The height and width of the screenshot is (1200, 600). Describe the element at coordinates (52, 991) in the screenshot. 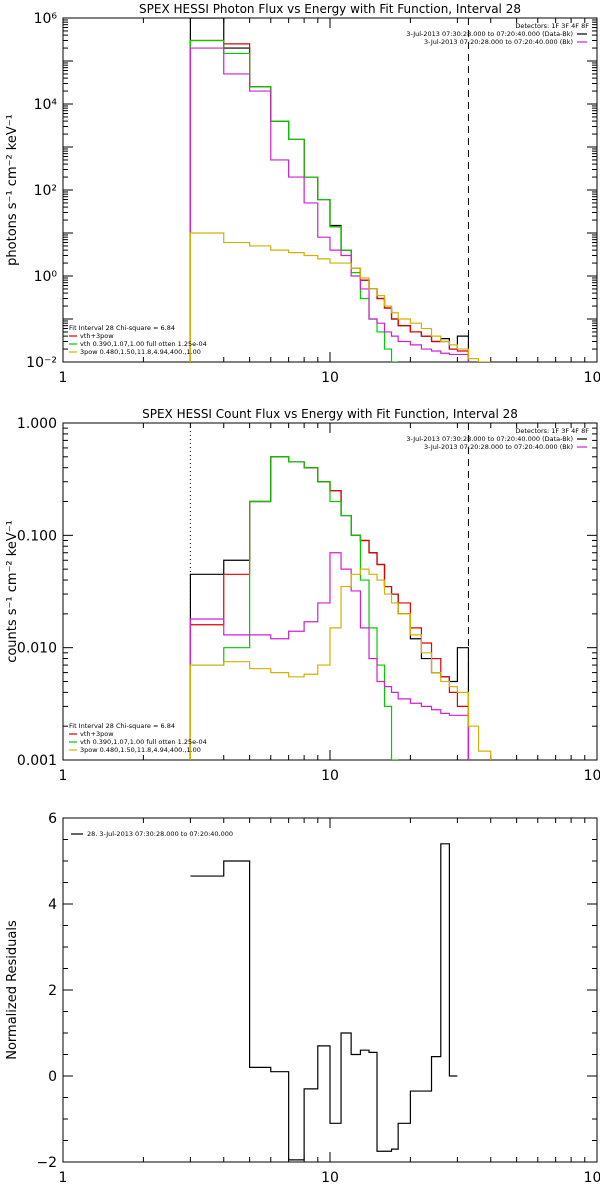

I see `y-tick-label: 2` at that location.